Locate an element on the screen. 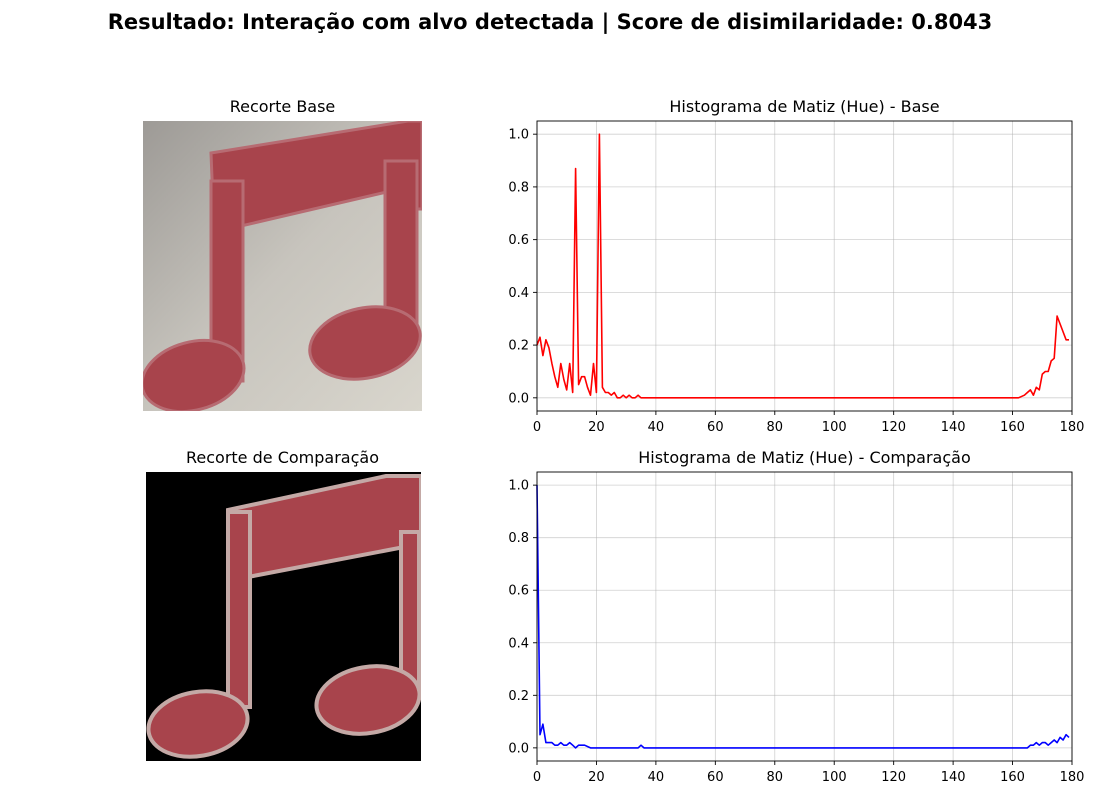 The image size is (1100, 800). comparison-image is located at coordinates (284, 616).